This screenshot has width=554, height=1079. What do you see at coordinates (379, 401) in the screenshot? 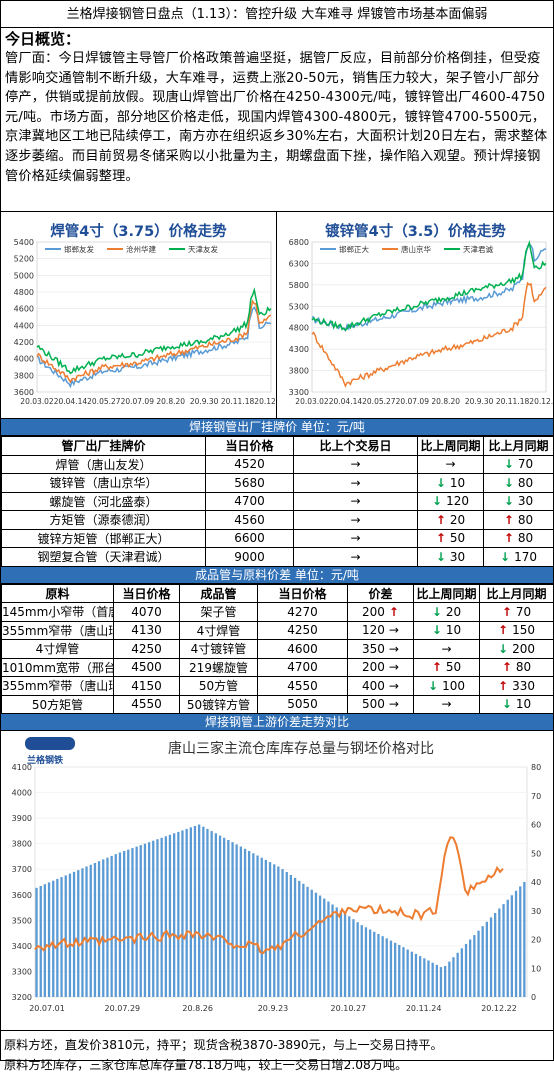
I see `x-tick-label: 20.05.27` at bounding box center [379, 401].